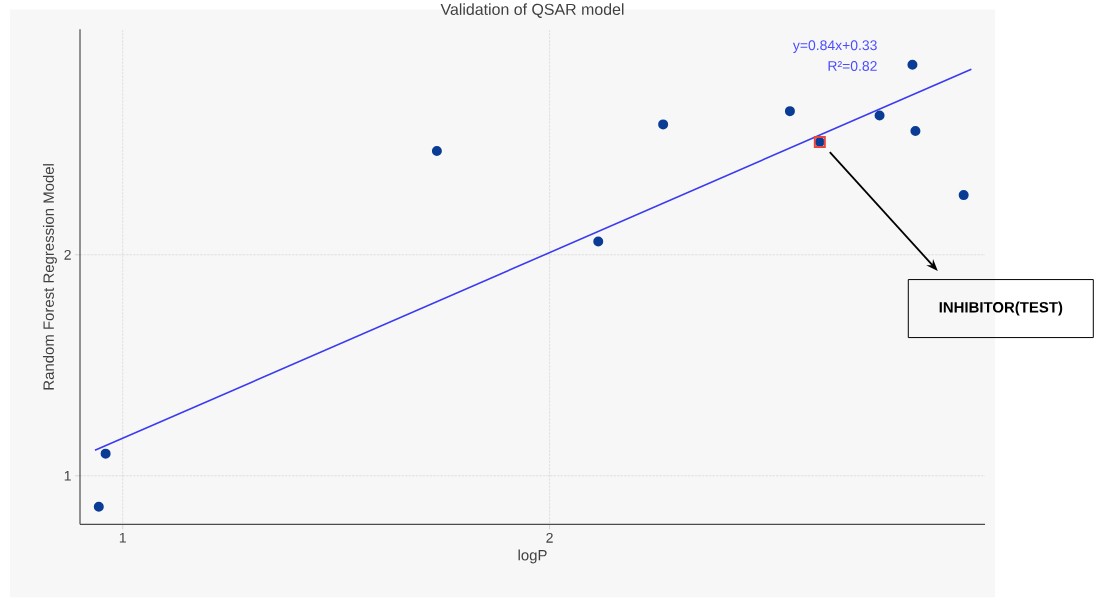 This screenshot has height=602, width=1096. Describe the element at coordinates (532, 10) in the screenshot. I see `chart-title: Validation of QSAR model` at that location.